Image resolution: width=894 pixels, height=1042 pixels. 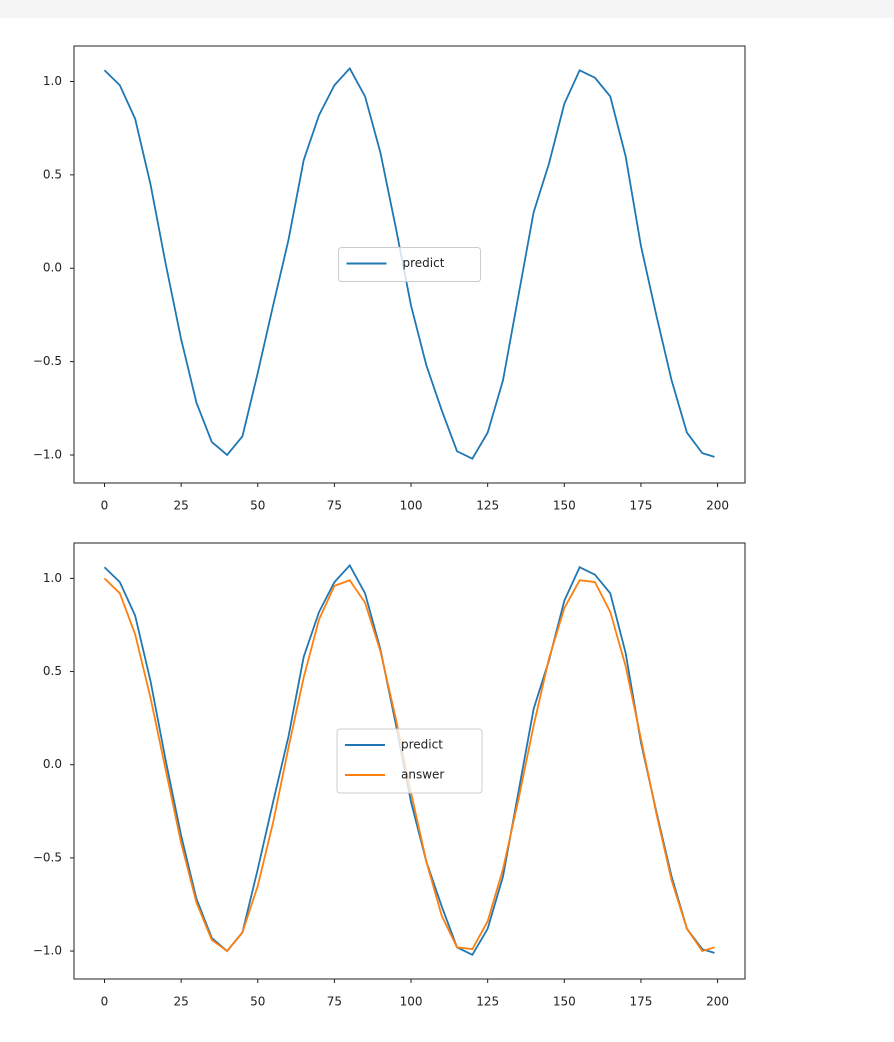 What do you see at coordinates (447, 9) in the screenshot?
I see `toolbar-strip` at bounding box center [447, 9].